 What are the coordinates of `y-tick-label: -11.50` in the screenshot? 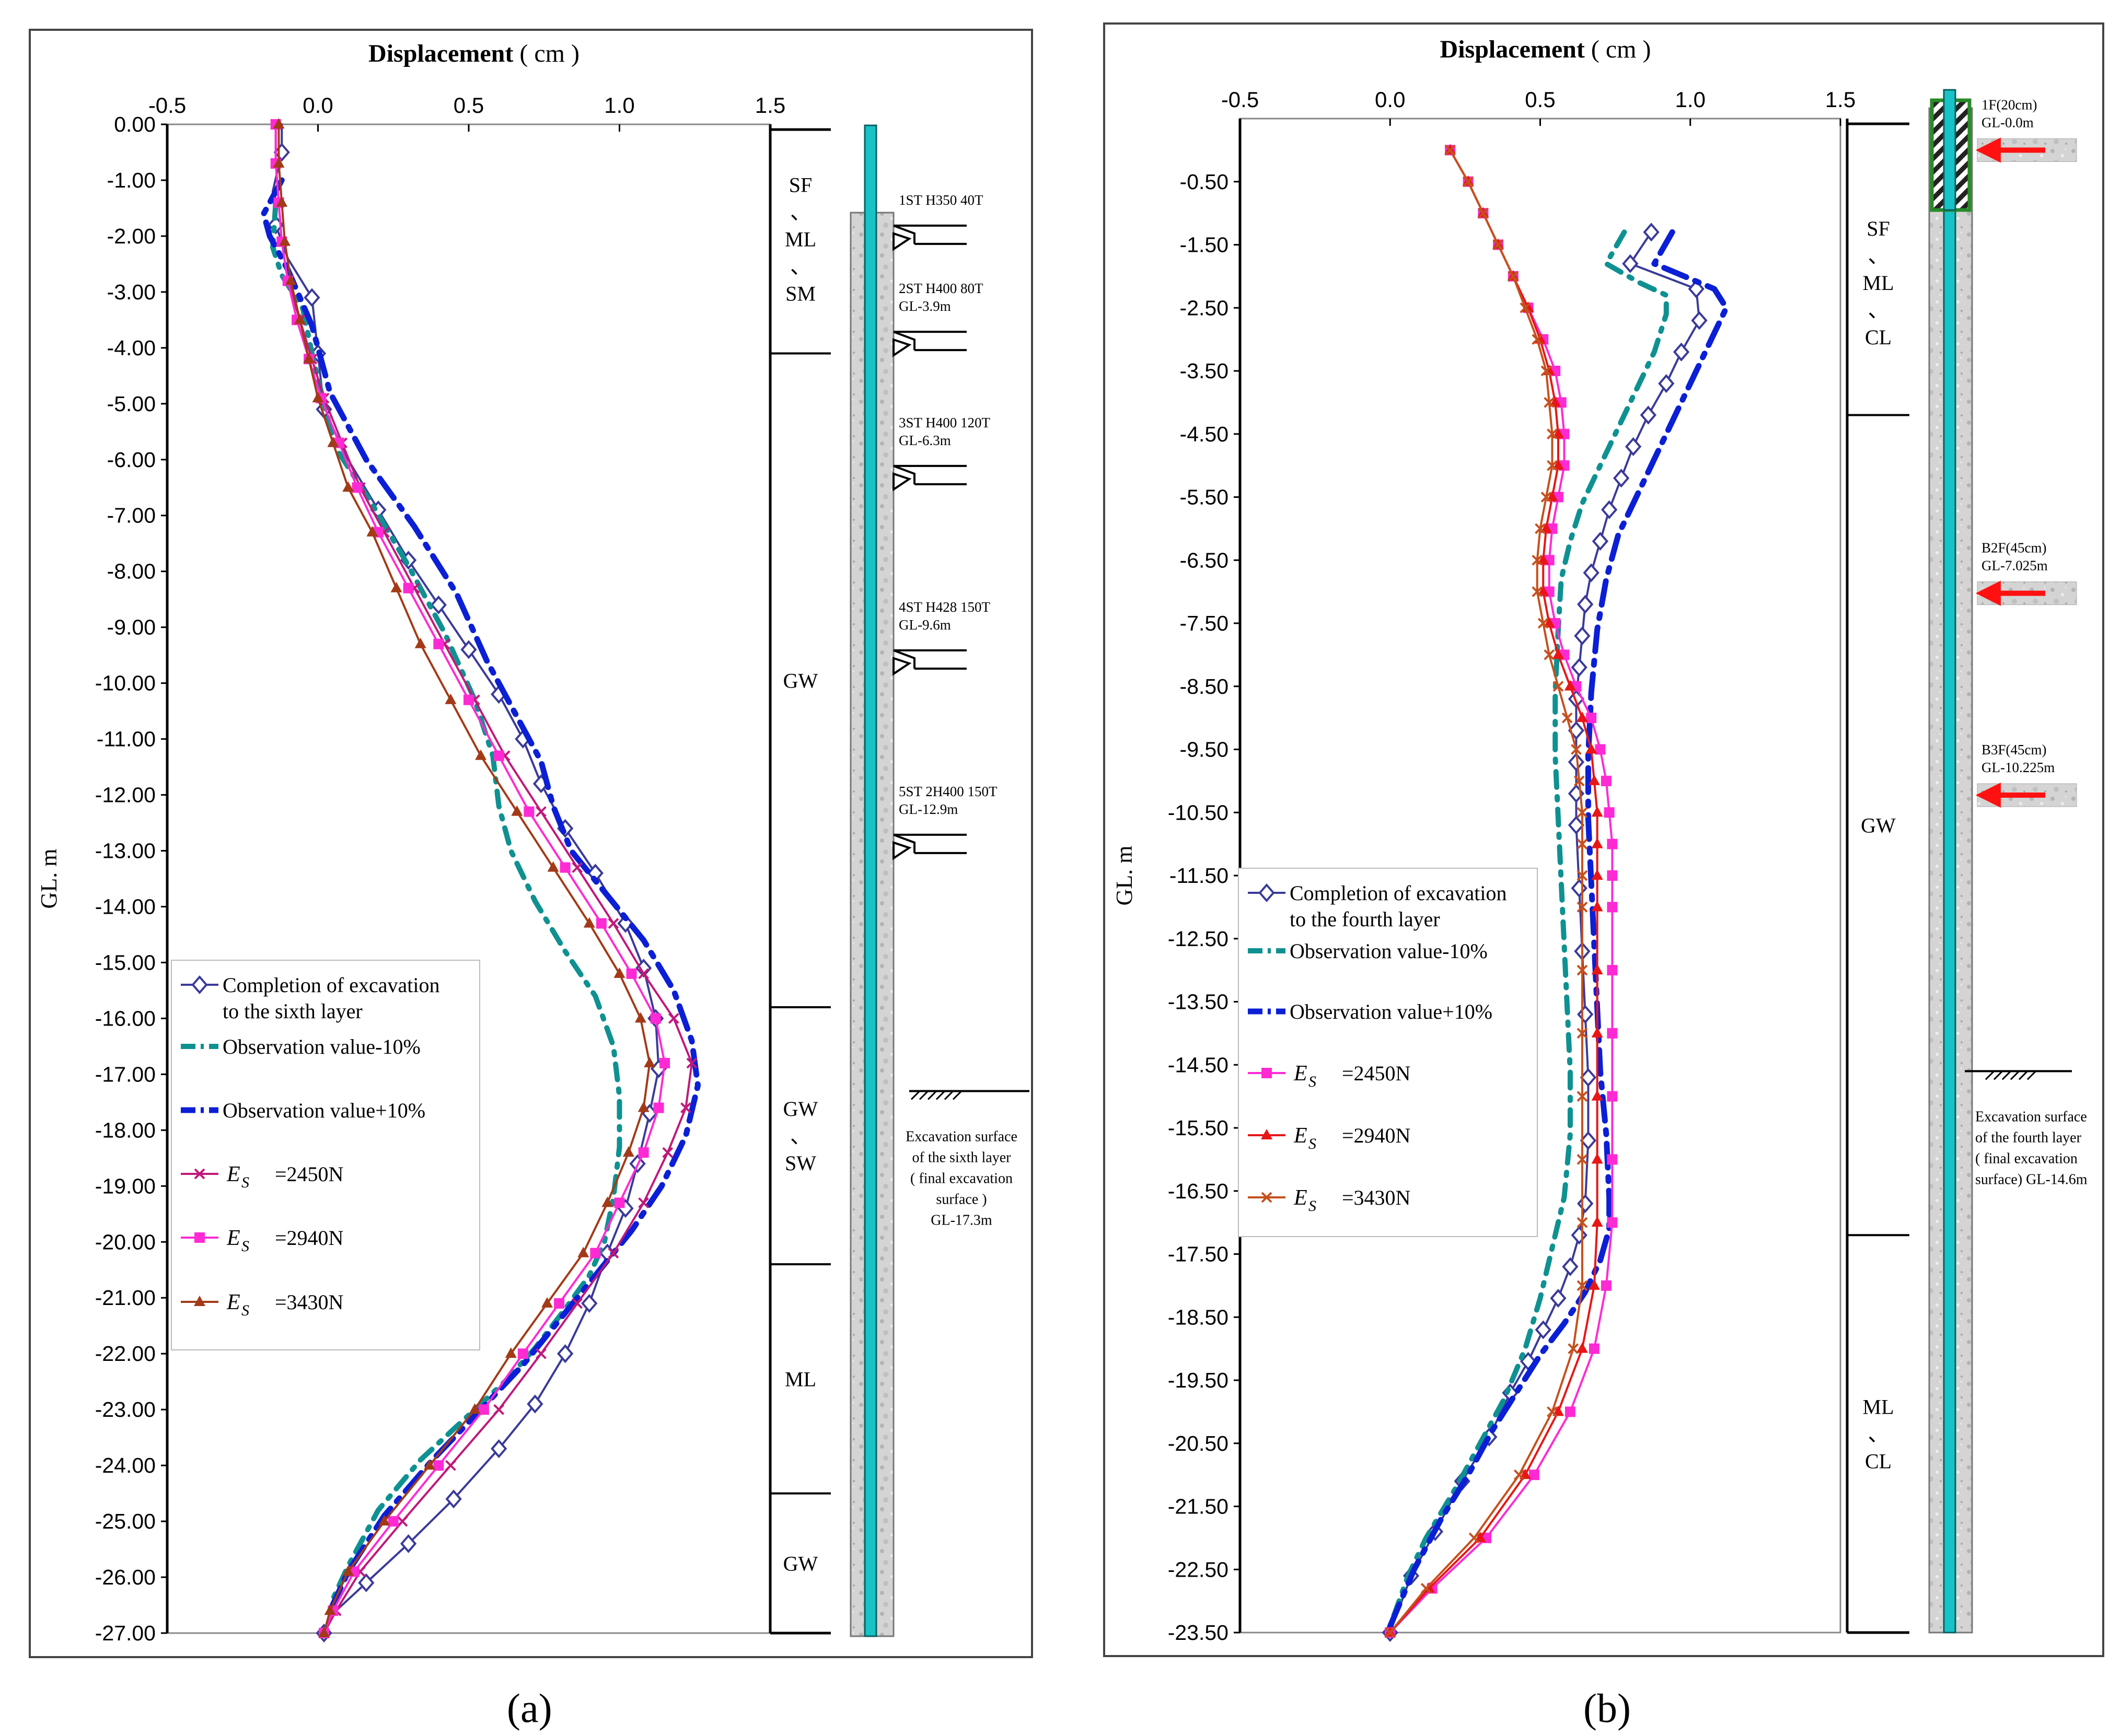 It's located at (1198, 876).